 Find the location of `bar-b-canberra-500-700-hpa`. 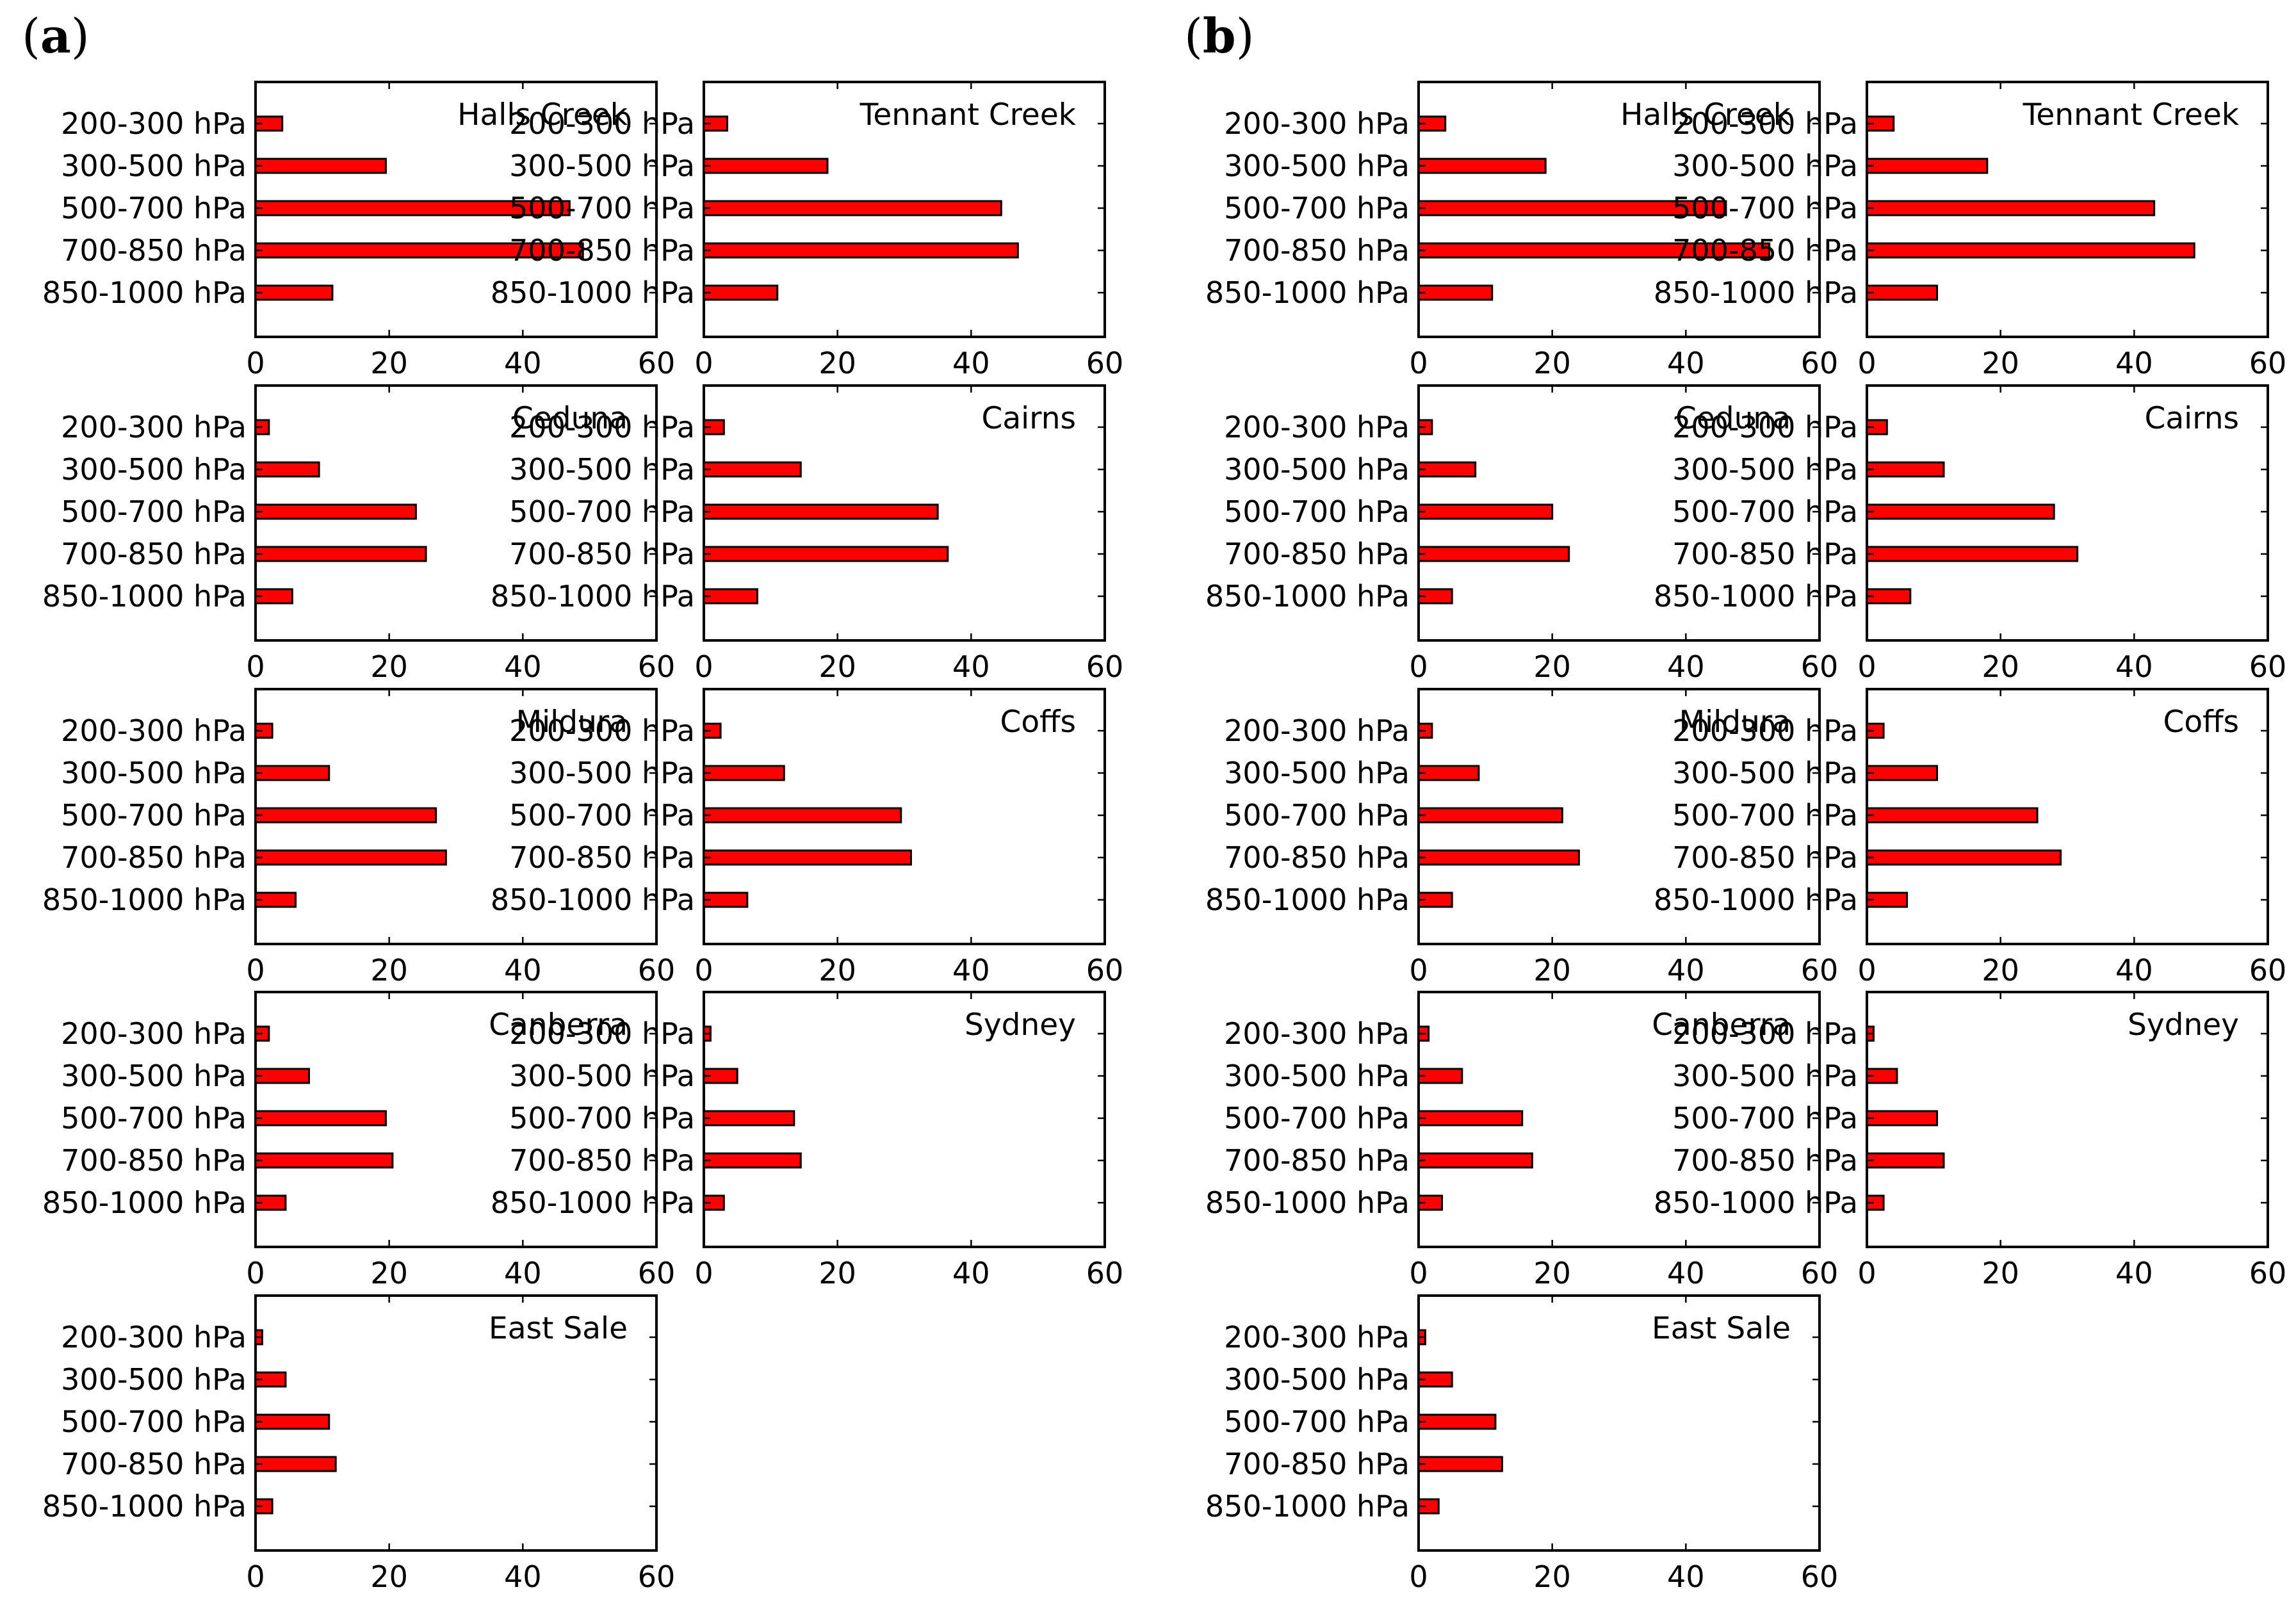

bar-b-canberra-500-700-hpa is located at coordinates (1470, 1118).